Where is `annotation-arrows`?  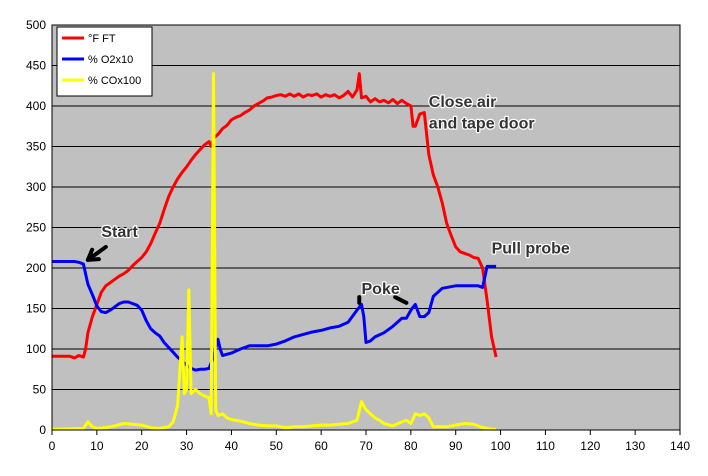
annotation-arrows is located at coordinates (247, 274).